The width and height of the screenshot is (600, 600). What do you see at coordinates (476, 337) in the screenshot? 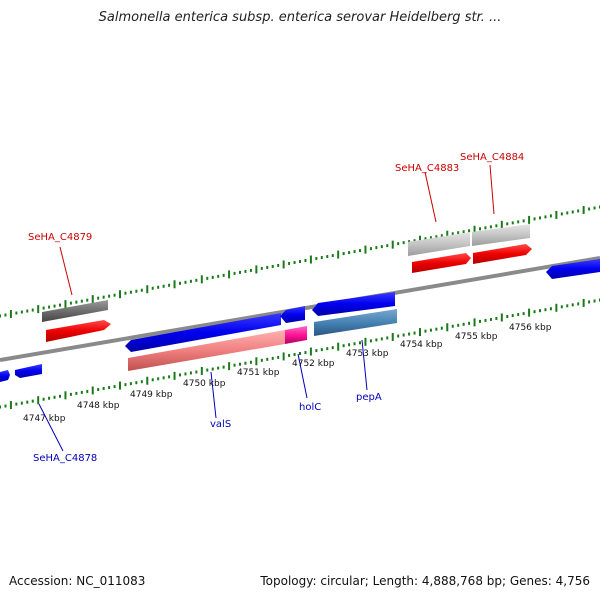
I see `tick-label: 4755 kbp` at bounding box center [476, 337].